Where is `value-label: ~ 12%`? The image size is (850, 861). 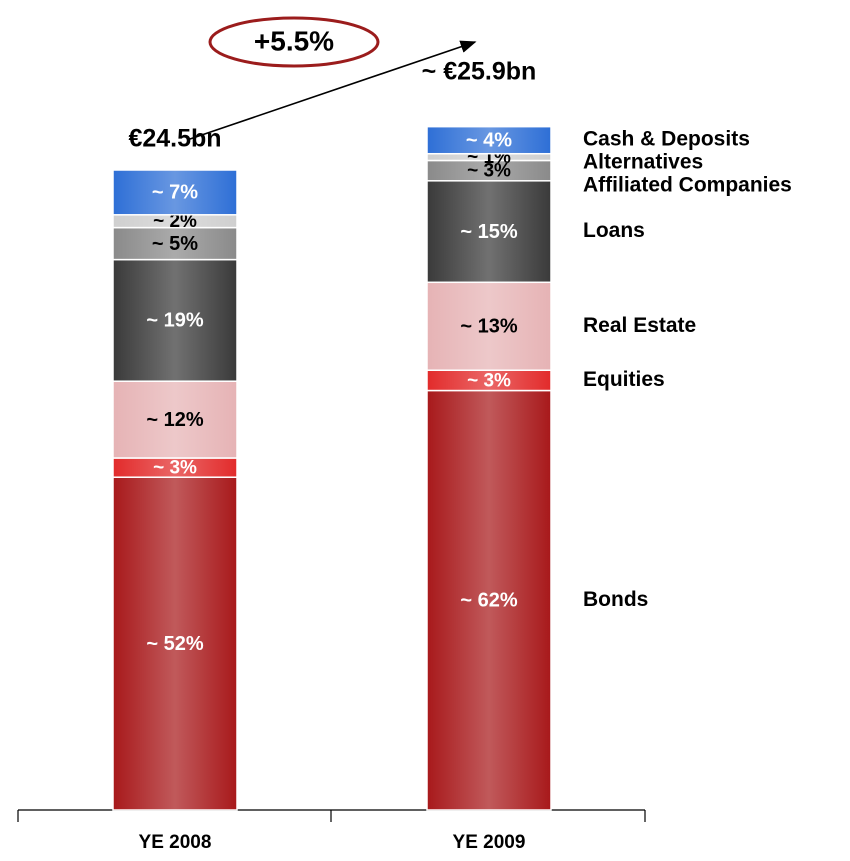 value-label: ~ 12% is located at coordinates (174, 420).